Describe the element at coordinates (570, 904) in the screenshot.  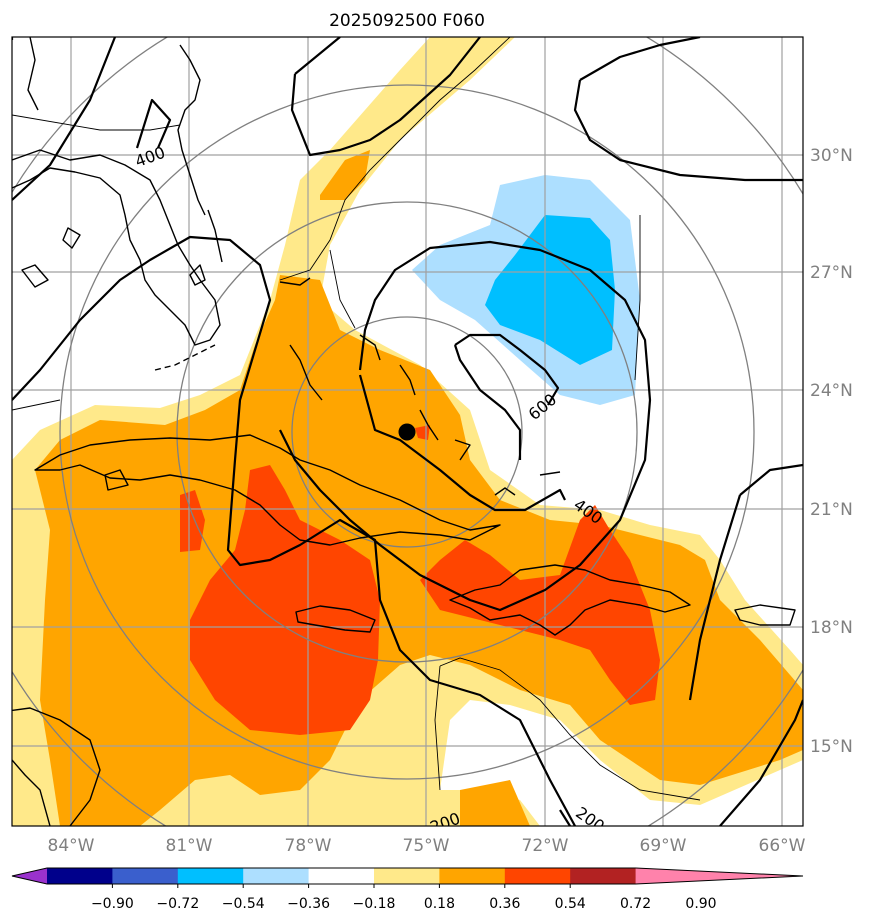
I see `colorbar-tick-label: 0.54` at that location.